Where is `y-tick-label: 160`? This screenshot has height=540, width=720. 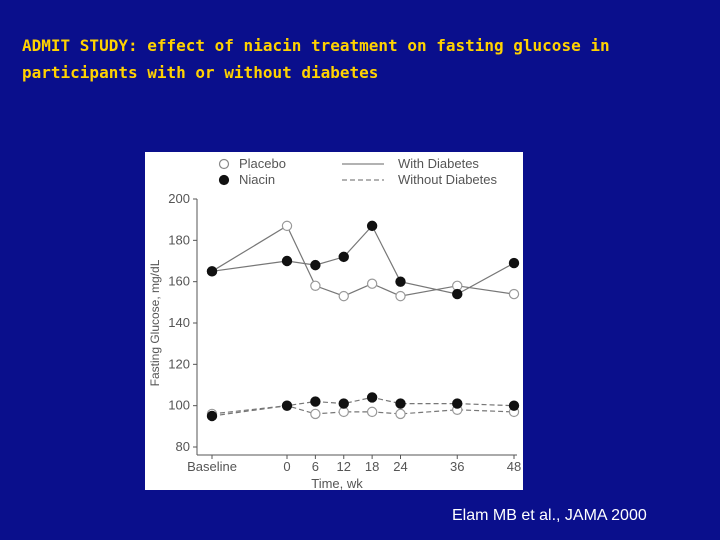 y-tick-label: 160 is located at coordinates (179, 281).